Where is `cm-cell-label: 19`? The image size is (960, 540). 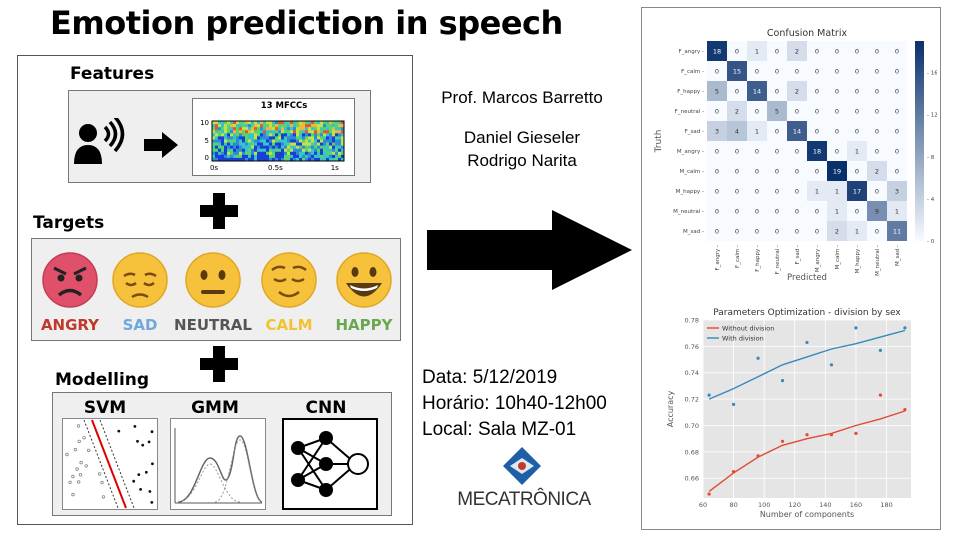 cm-cell-label: 19 is located at coordinates (837, 172).